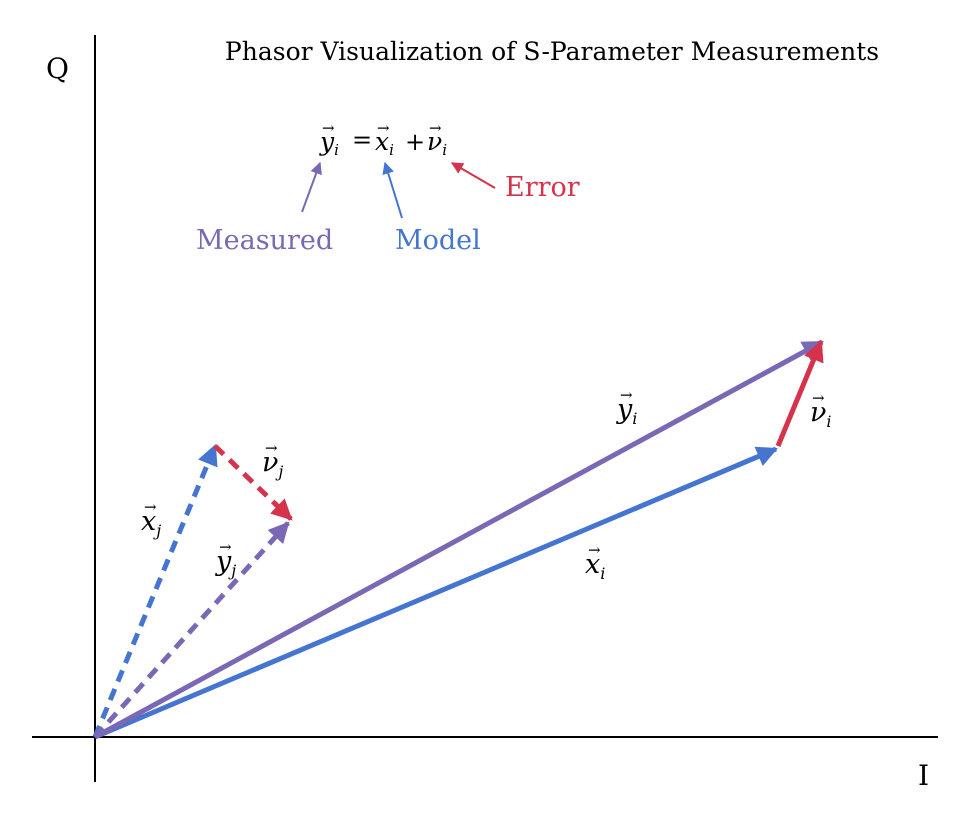  I want to click on svg-text: yj, so click(225, 563).